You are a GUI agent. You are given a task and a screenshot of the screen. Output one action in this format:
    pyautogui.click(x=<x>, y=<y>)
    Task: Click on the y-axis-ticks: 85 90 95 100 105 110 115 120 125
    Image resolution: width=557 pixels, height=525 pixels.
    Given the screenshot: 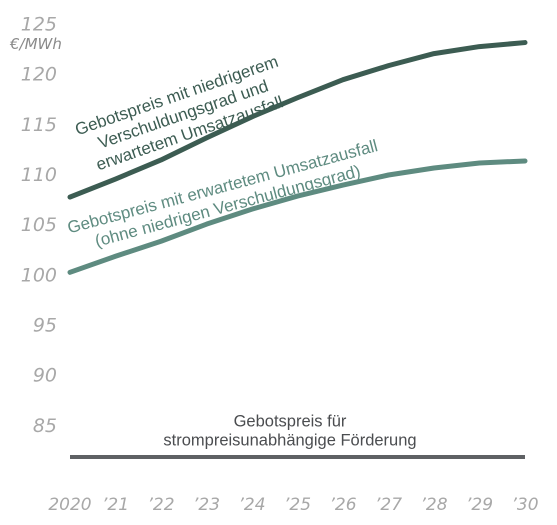 What is the action you would take?
    pyautogui.click(x=39, y=225)
    